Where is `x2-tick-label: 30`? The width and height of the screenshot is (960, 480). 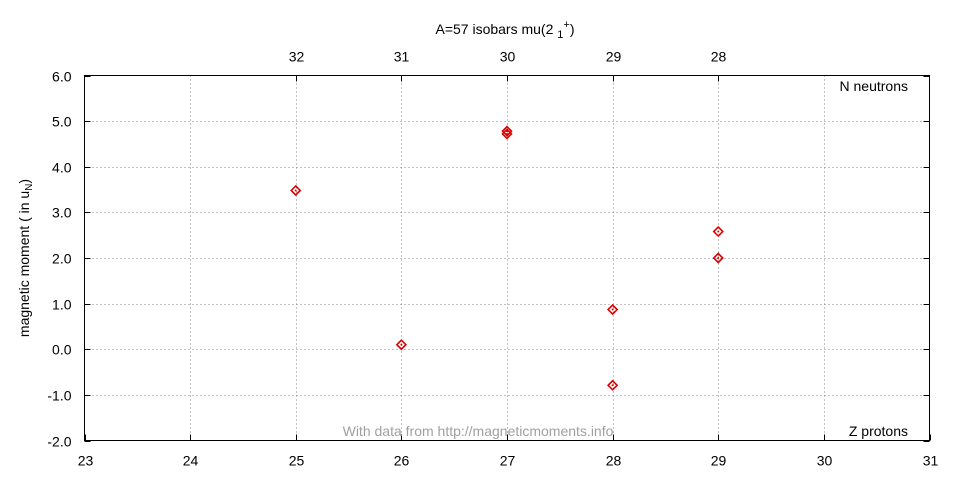 x2-tick-label: 30 is located at coordinates (508, 57).